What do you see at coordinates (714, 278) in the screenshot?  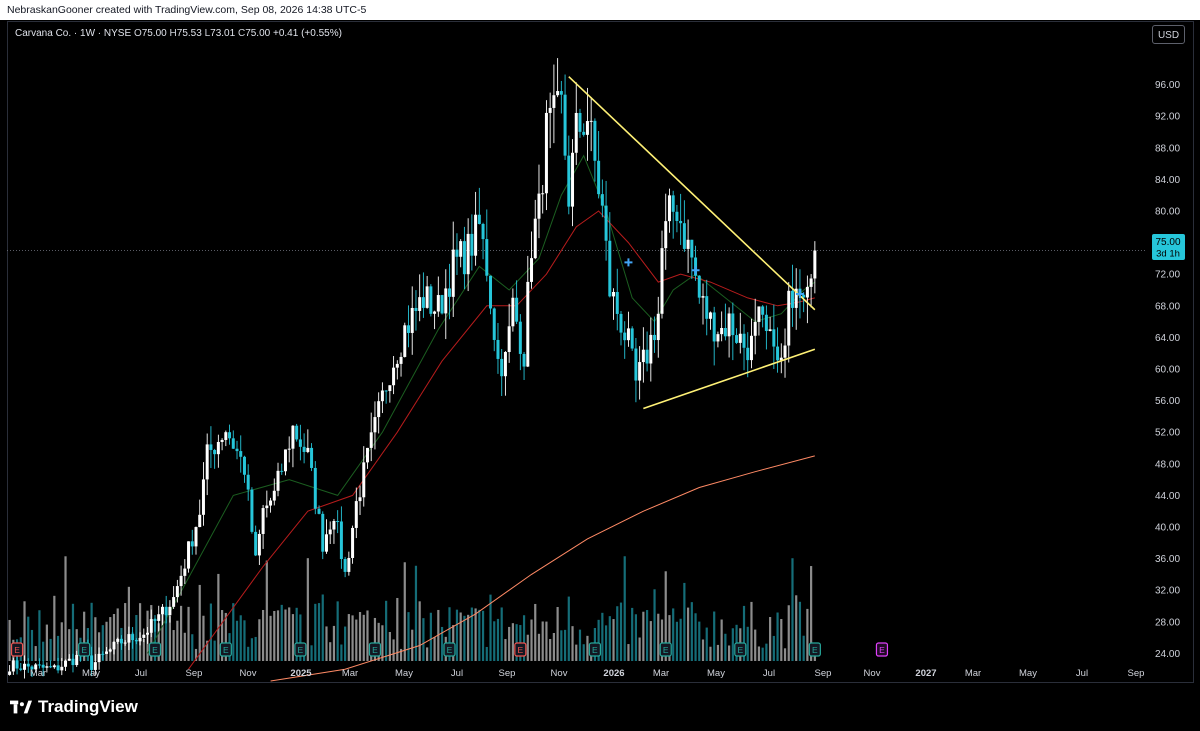 I see `chart-markers` at bounding box center [714, 278].